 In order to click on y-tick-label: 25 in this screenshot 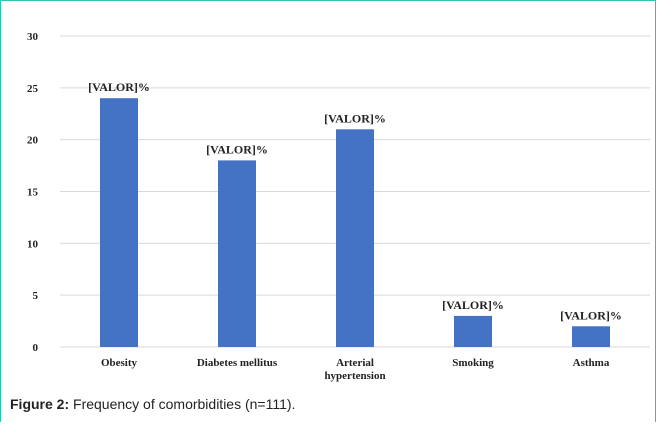, I will do `click(33, 89)`.